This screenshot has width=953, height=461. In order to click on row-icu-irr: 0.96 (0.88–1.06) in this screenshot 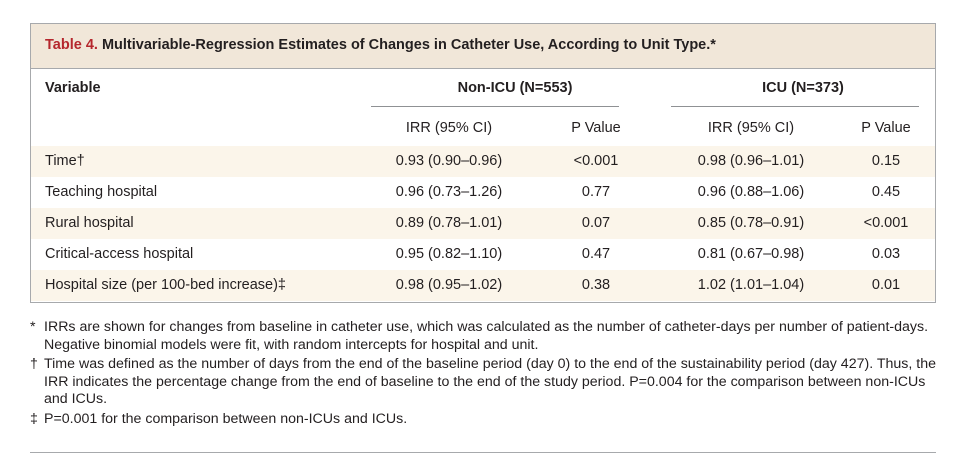, I will do `click(751, 192)`.